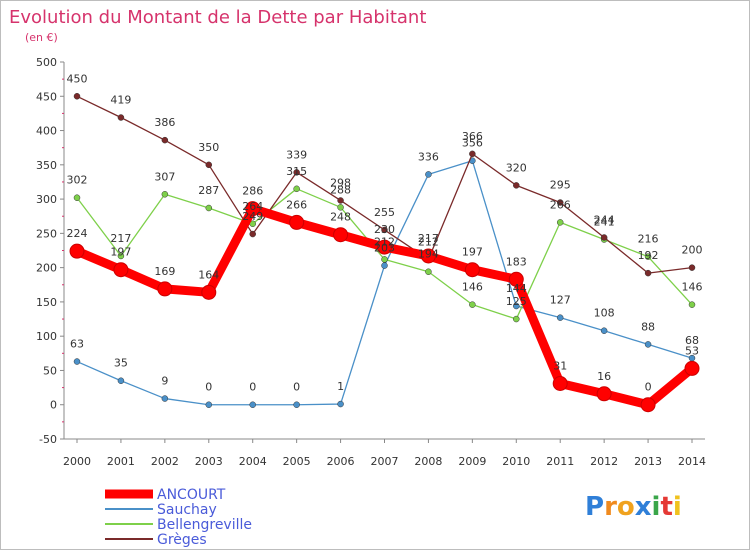  What do you see at coordinates (604, 461) in the screenshot?
I see `x-tick-label: 2012` at bounding box center [604, 461].